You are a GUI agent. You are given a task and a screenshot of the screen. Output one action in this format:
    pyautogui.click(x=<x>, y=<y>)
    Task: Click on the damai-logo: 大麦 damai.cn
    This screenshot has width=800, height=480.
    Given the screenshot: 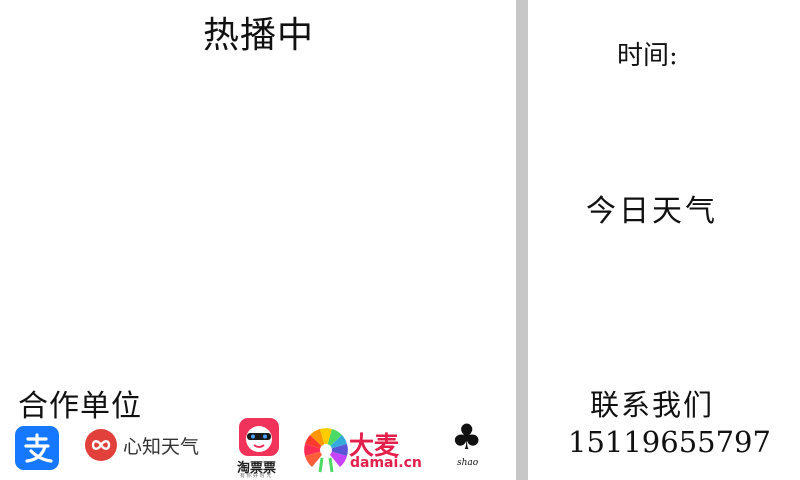 What is the action you would take?
    pyautogui.click(x=363, y=450)
    